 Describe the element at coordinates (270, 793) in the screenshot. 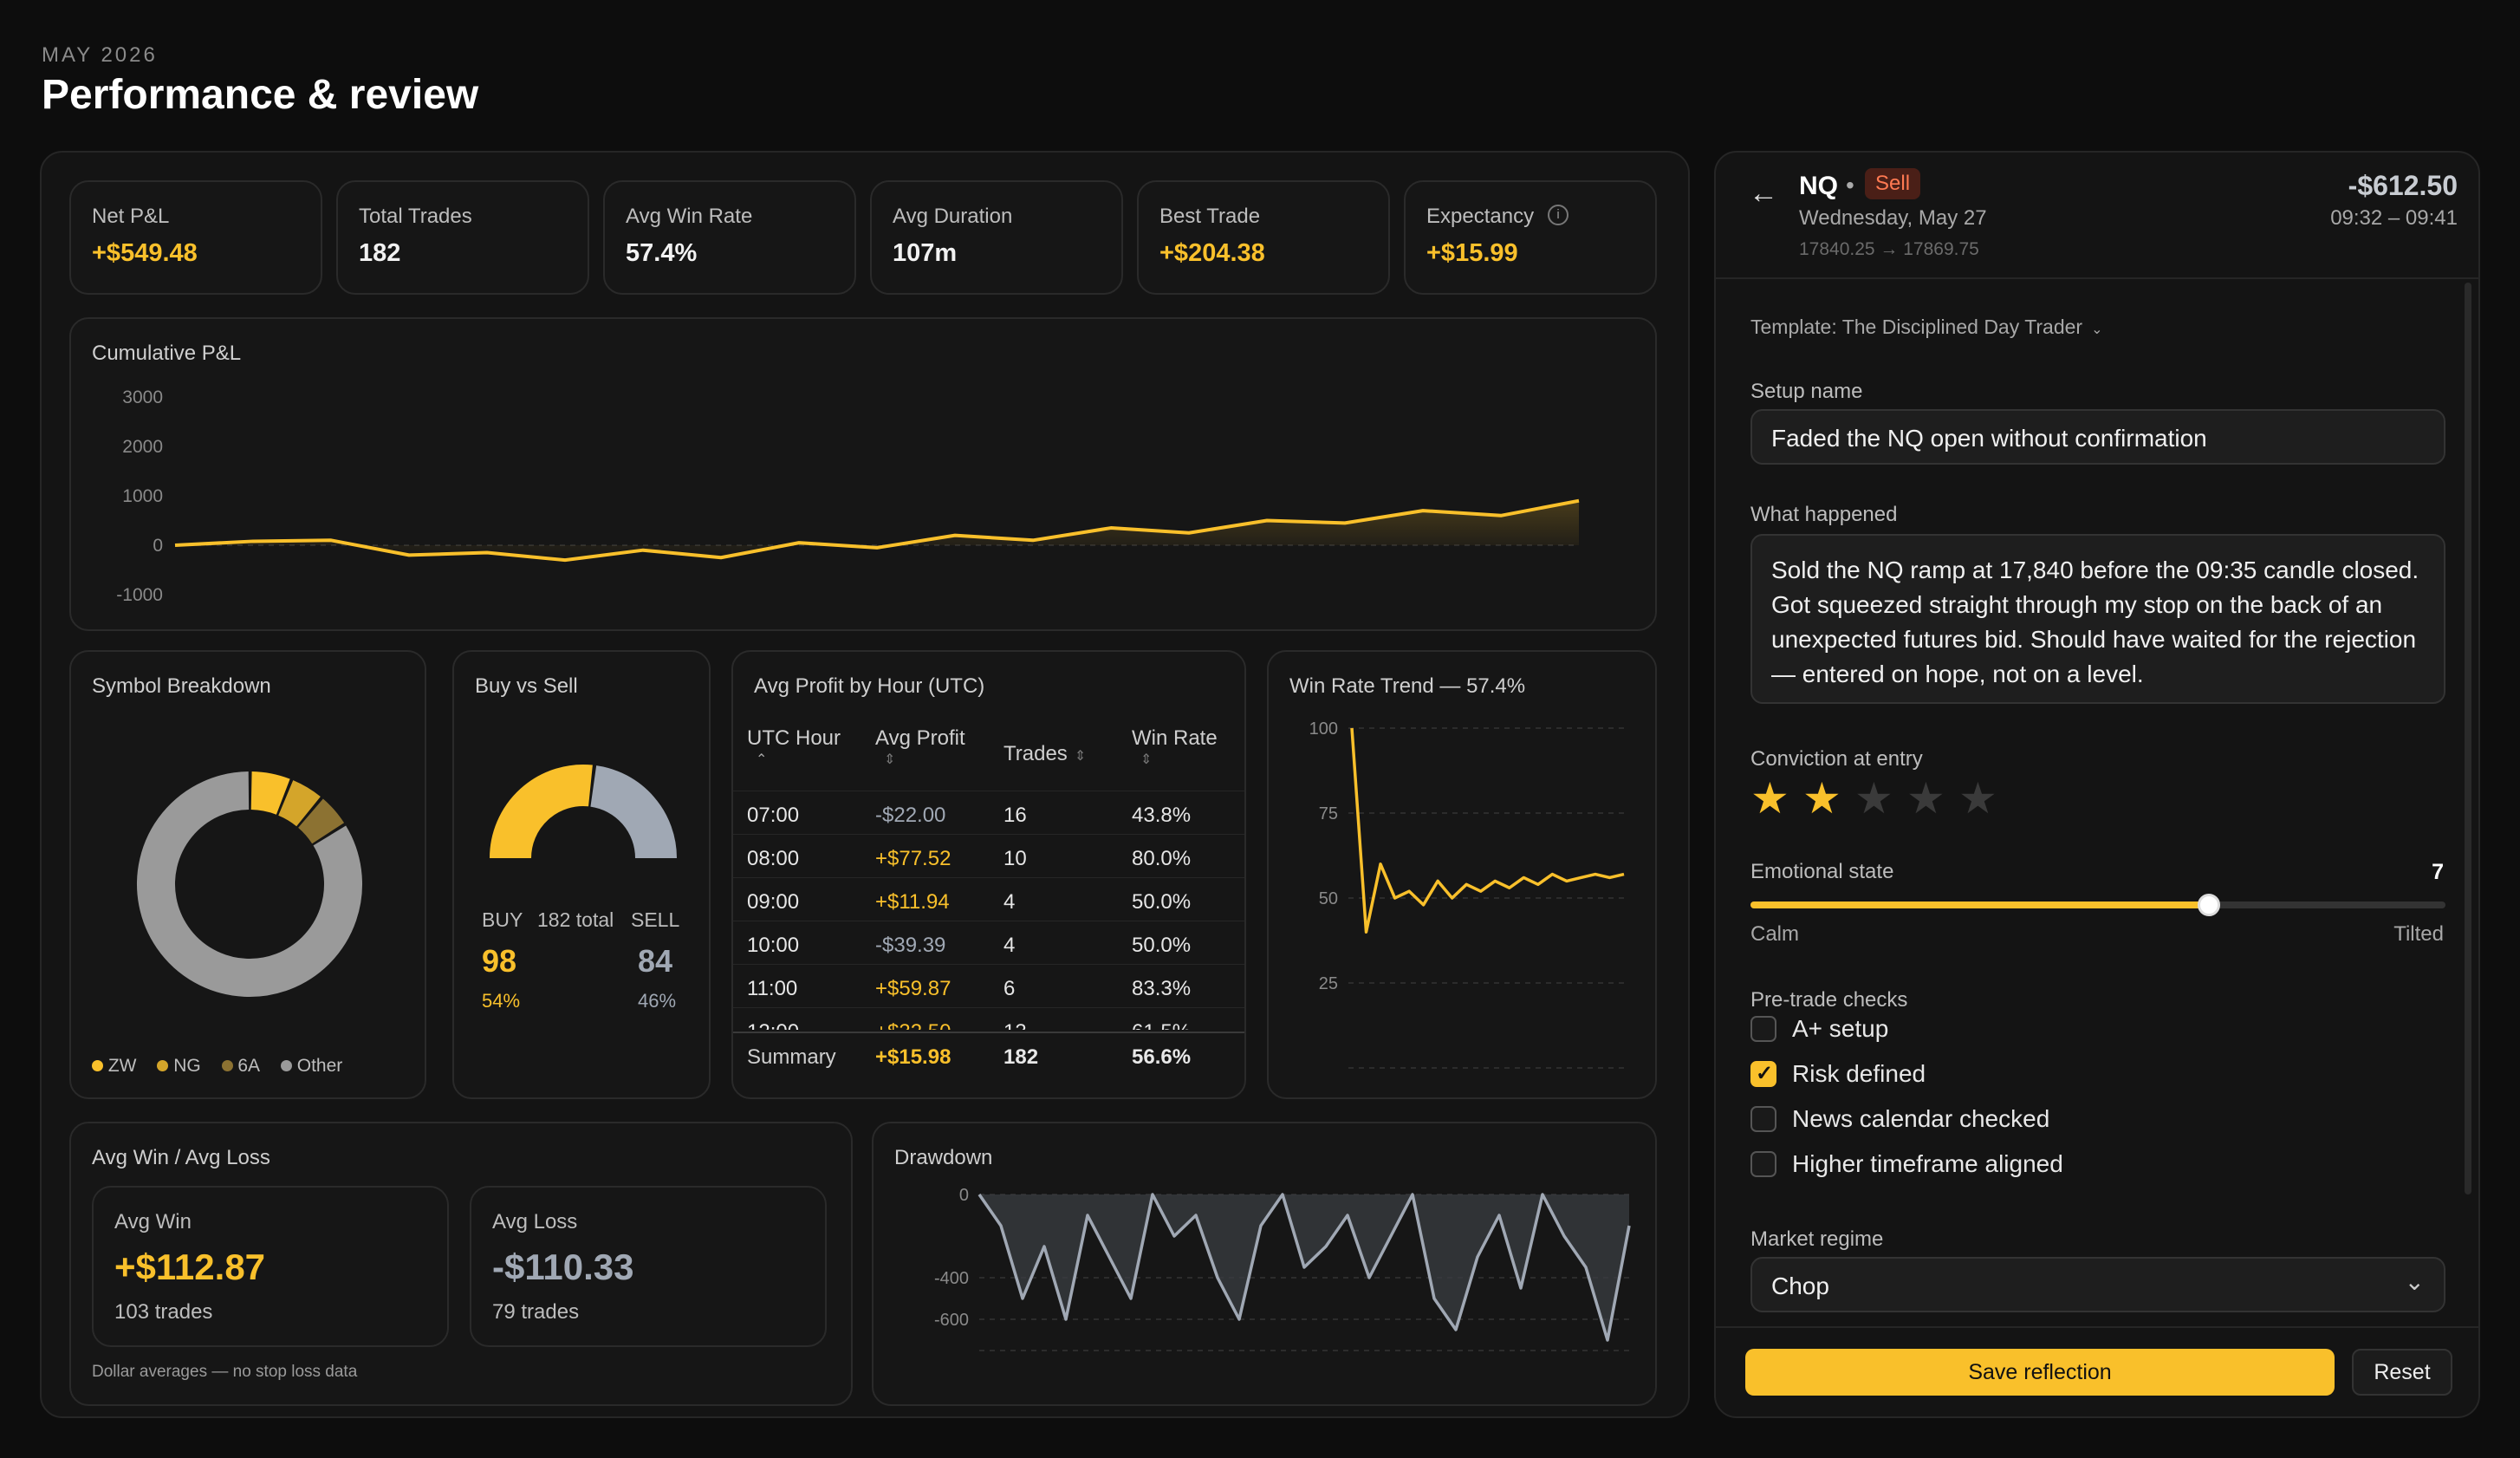

I see `donut-slice-zw` at that location.